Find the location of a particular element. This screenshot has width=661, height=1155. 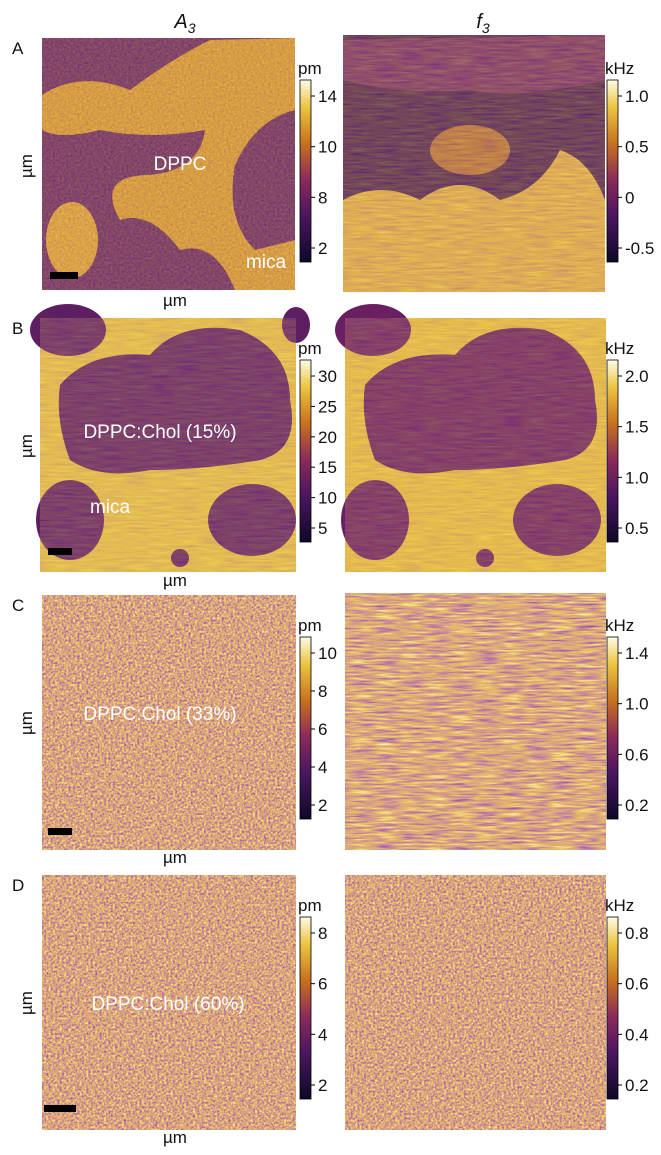

column-header: A3 is located at coordinates (184, 23).